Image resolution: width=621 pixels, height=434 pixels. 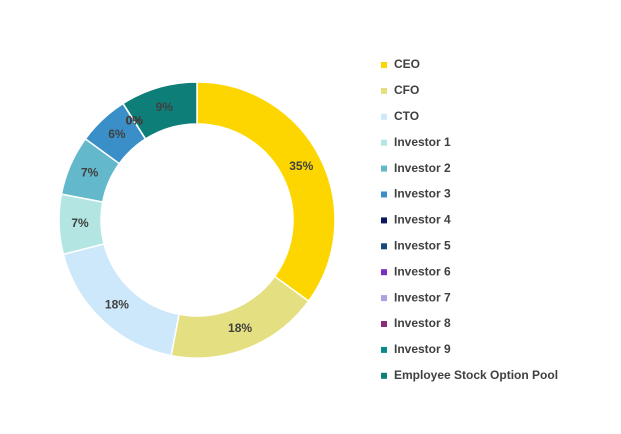 What do you see at coordinates (422, 271) in the screenshot?
I see `legend-label: Investor 6` at bounding box center [422, 271].